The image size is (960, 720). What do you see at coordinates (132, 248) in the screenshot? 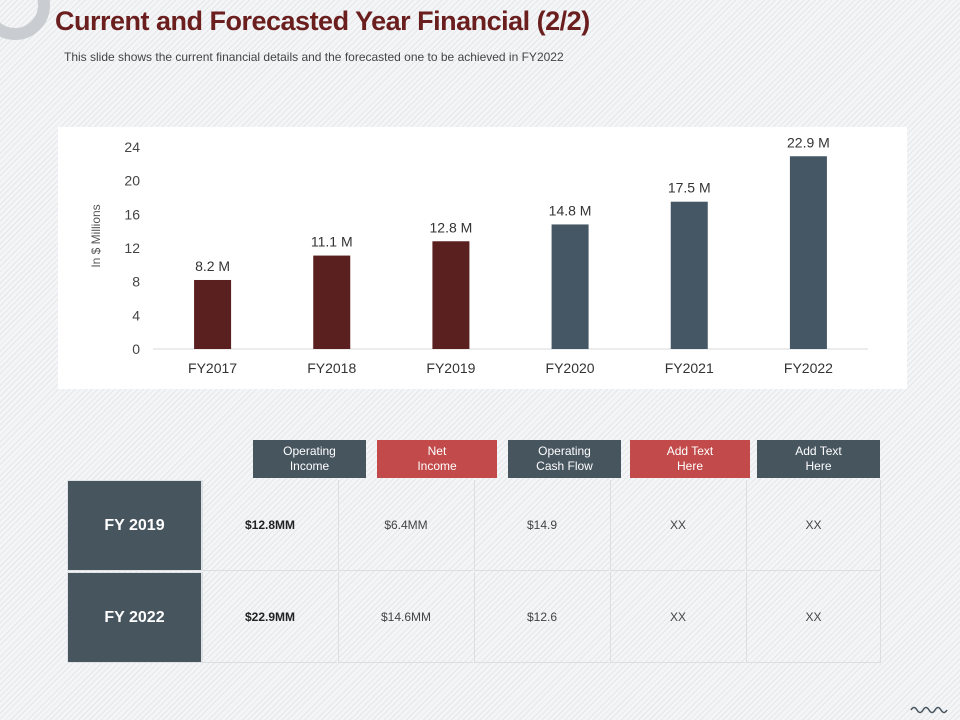
I see `y-tick-label: 12` at bounding box center [132, 248].